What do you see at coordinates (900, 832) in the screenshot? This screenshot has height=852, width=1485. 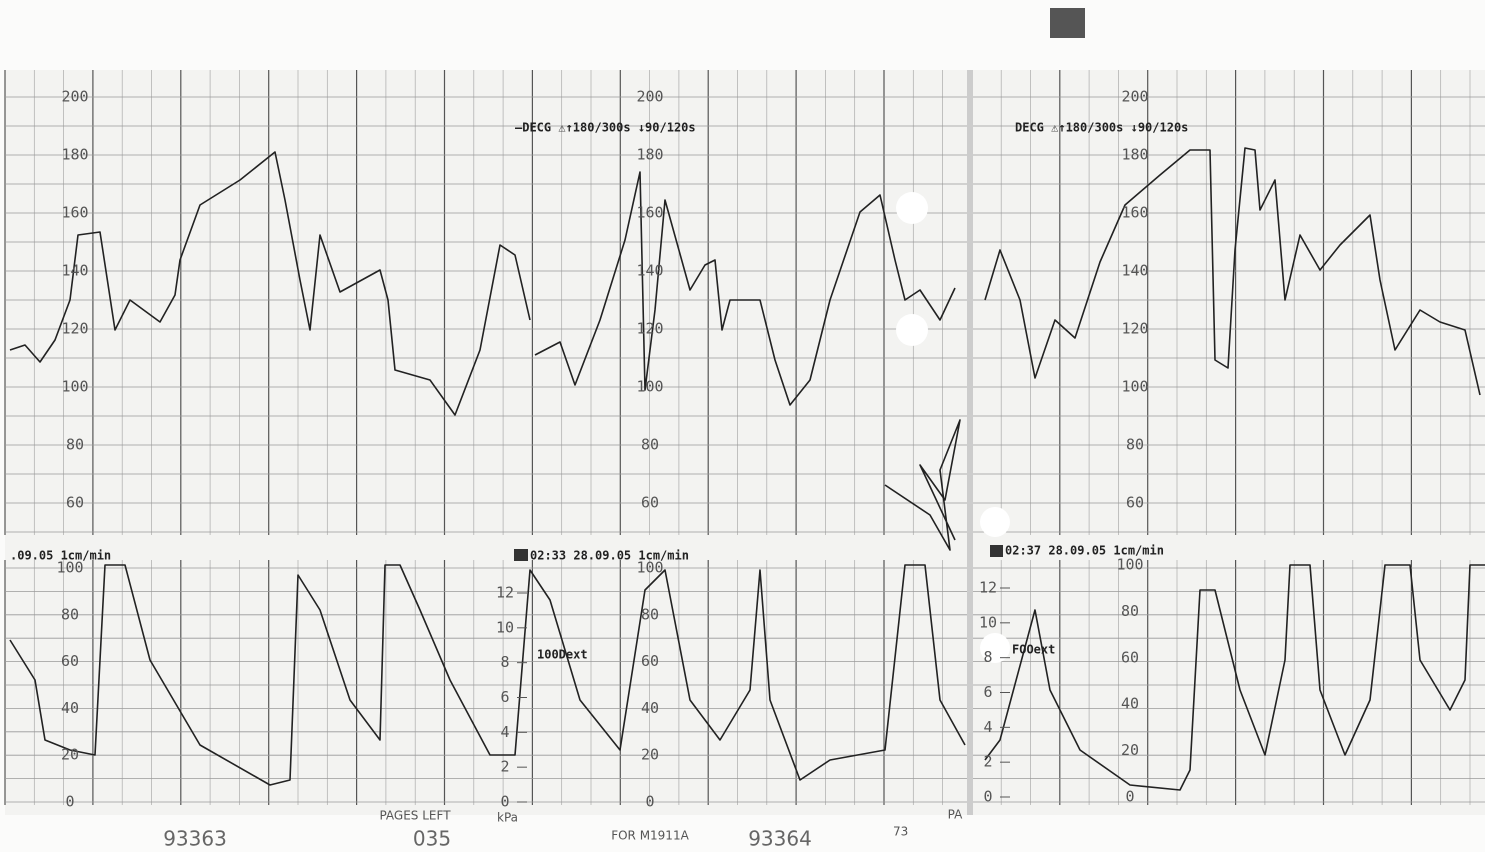 I see `note: 73` at bounding box center [900, 832].